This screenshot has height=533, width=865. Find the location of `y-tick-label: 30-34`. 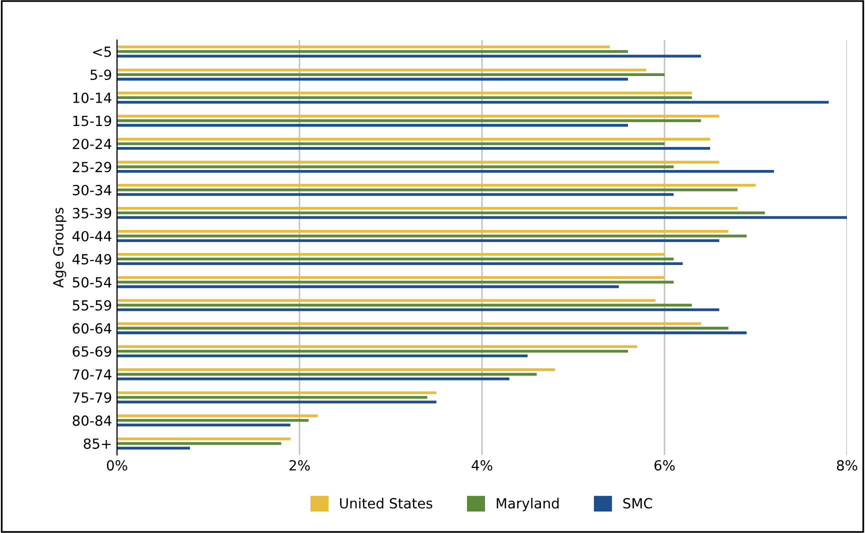

y-tick-label: 30-34 is located at coordinates (92, 190).